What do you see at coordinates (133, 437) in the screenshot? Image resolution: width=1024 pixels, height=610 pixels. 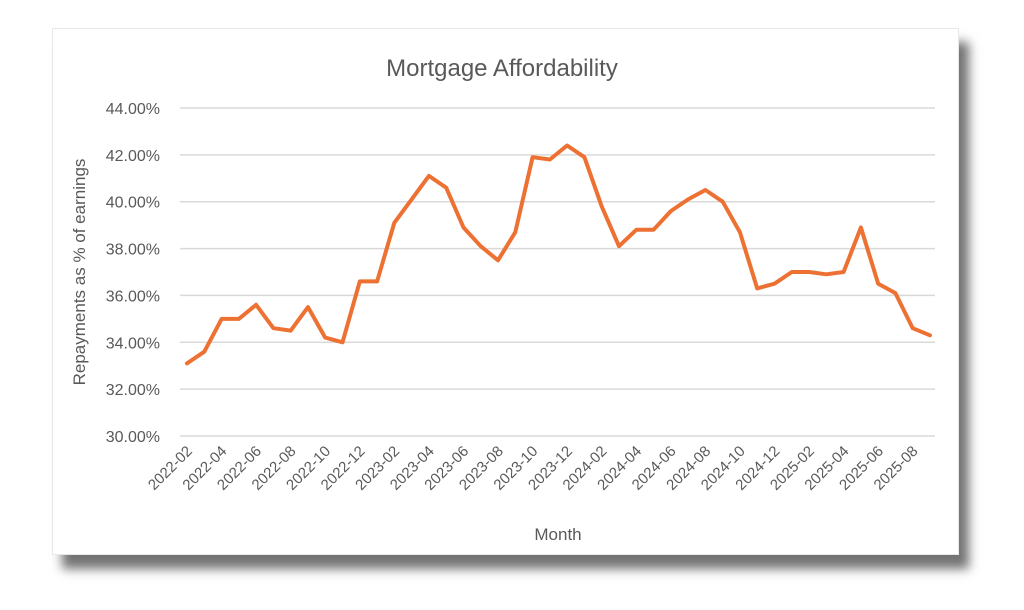 I see `y-tick-label: 30.00%` at bounding box center [133, 437].